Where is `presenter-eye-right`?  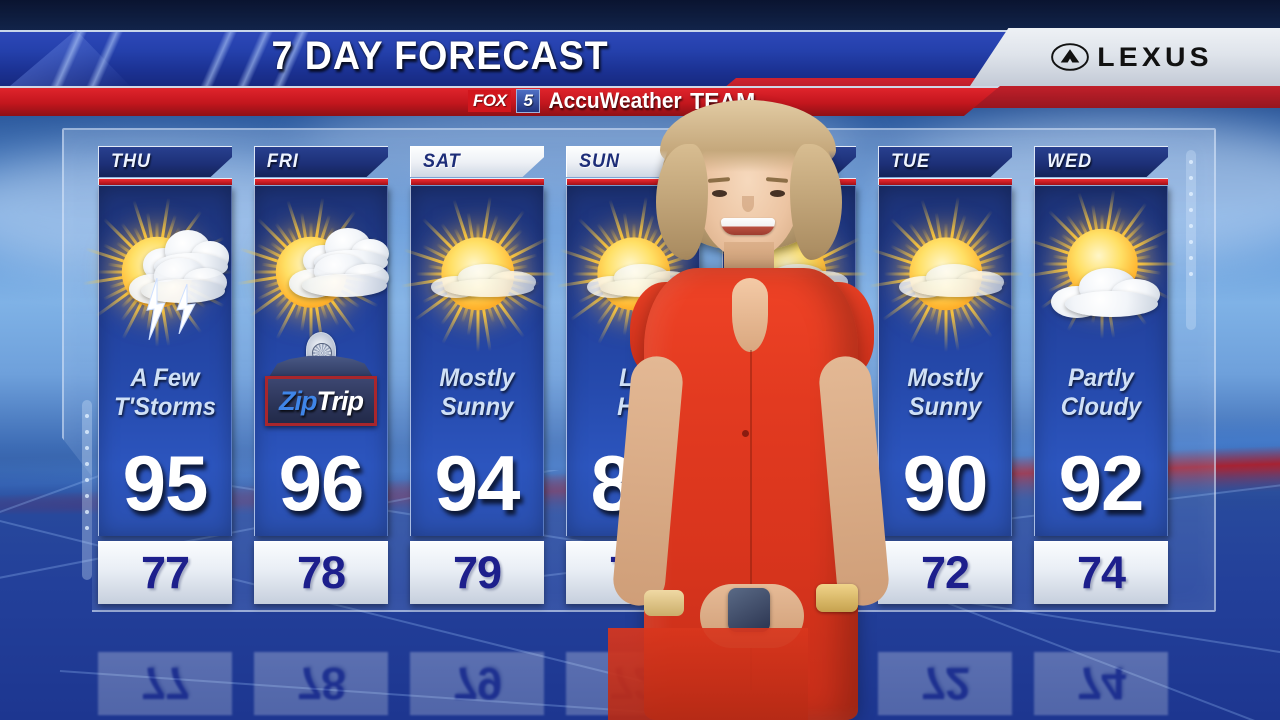 presenter-eye-right is located at coordinates (777, 193).